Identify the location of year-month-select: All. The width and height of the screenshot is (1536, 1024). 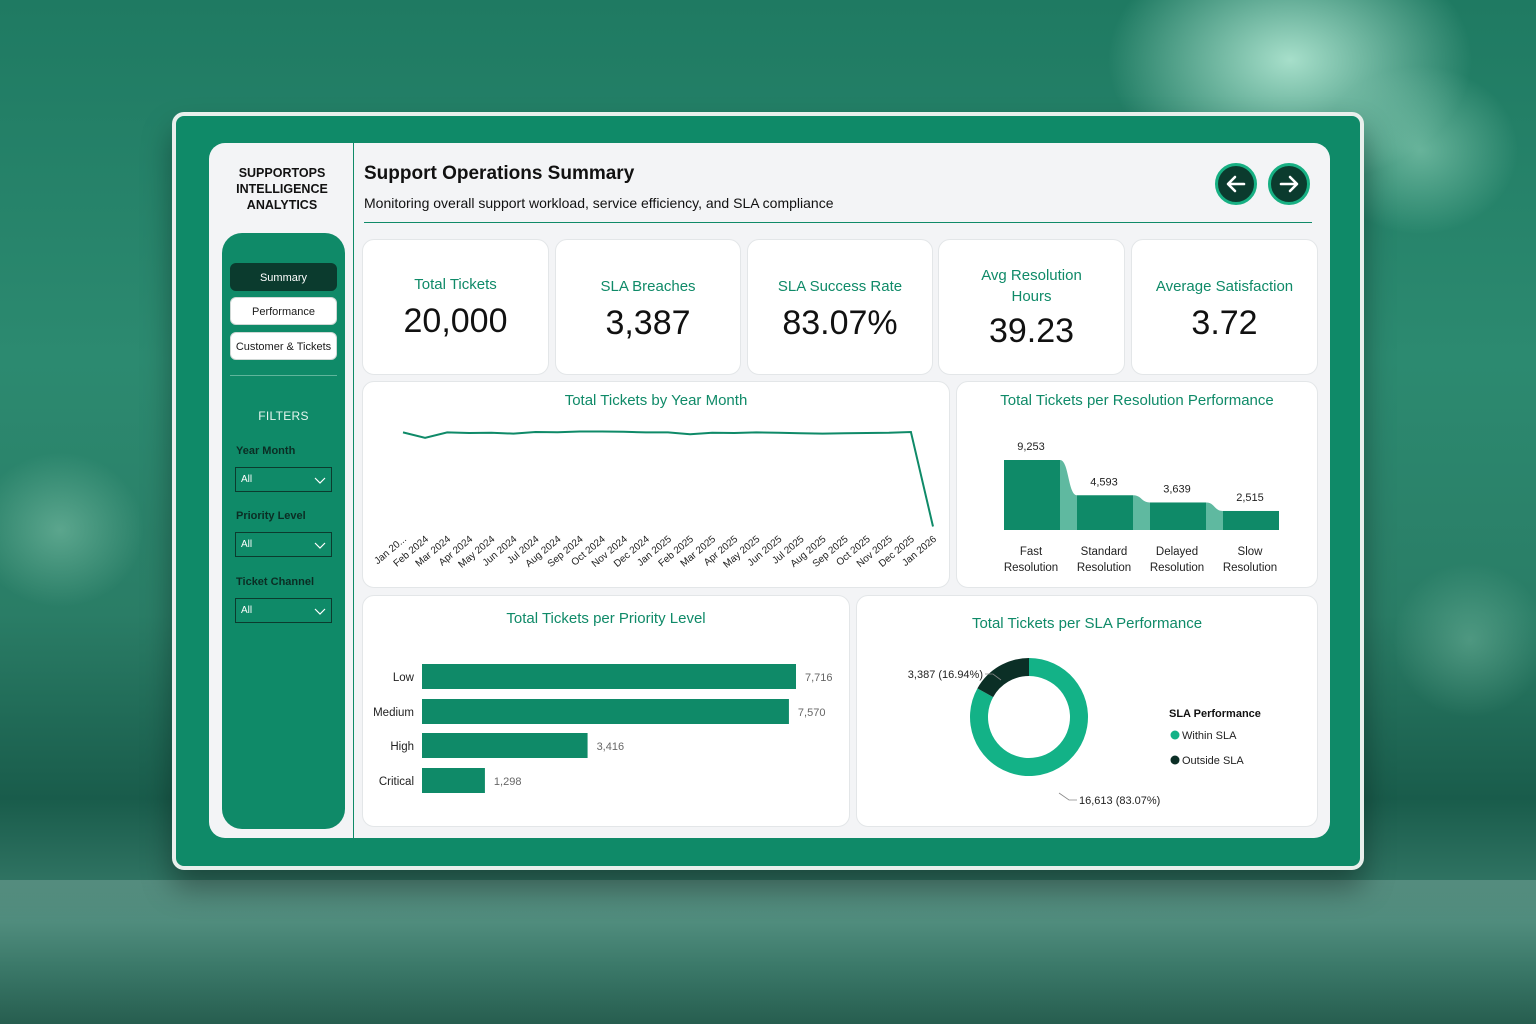
(283, 479).